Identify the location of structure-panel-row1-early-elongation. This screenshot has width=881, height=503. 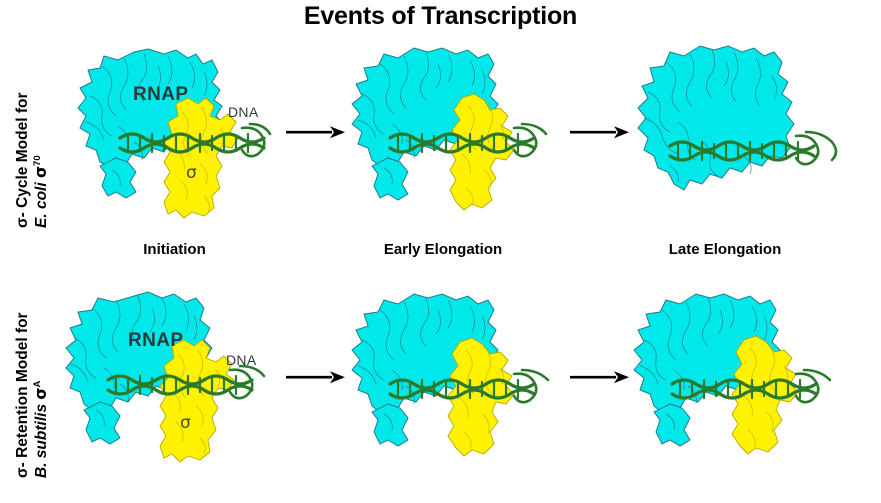
(455, 136).